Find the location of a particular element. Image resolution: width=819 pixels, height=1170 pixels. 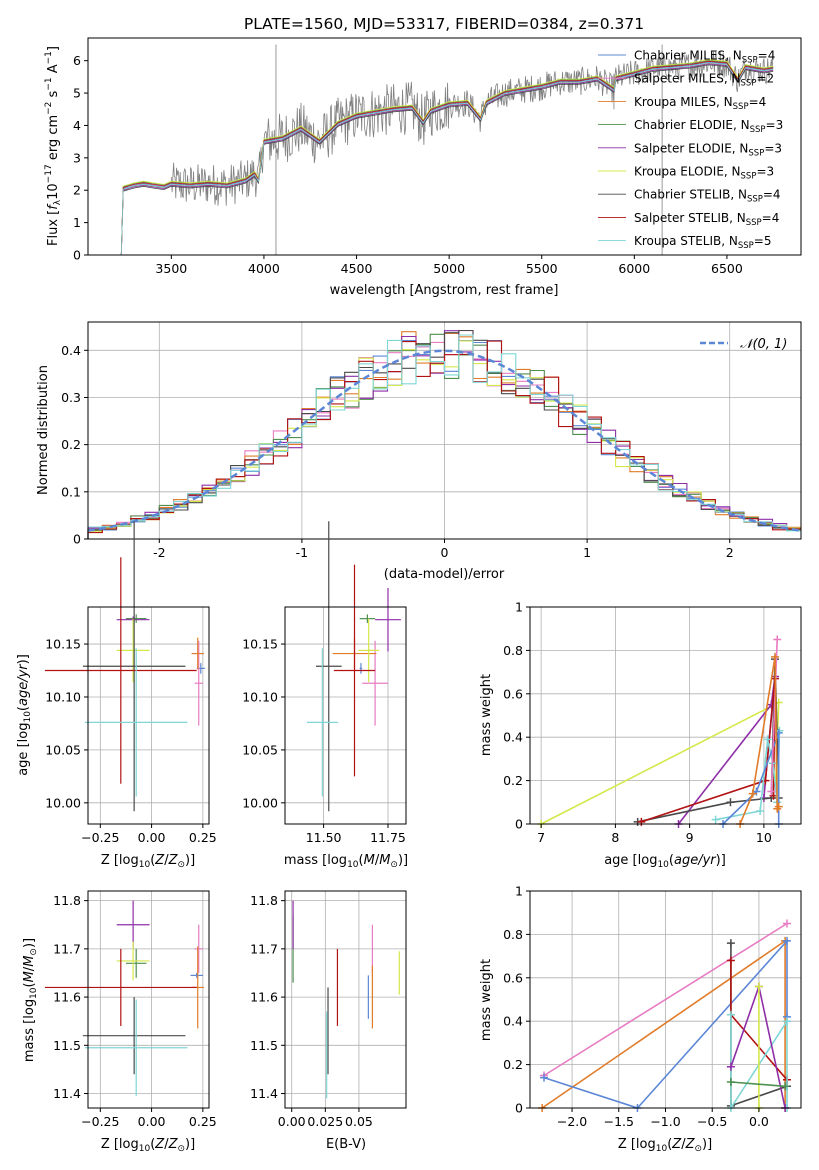

x-tick-label: 8 is located at coordinates (615, 837).